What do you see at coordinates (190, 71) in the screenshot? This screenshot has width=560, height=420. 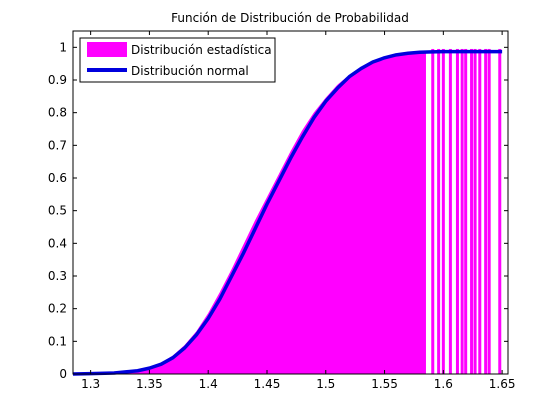 I see `legend-label-normal-line: Distribución normal` at bounding box center [190, 71].